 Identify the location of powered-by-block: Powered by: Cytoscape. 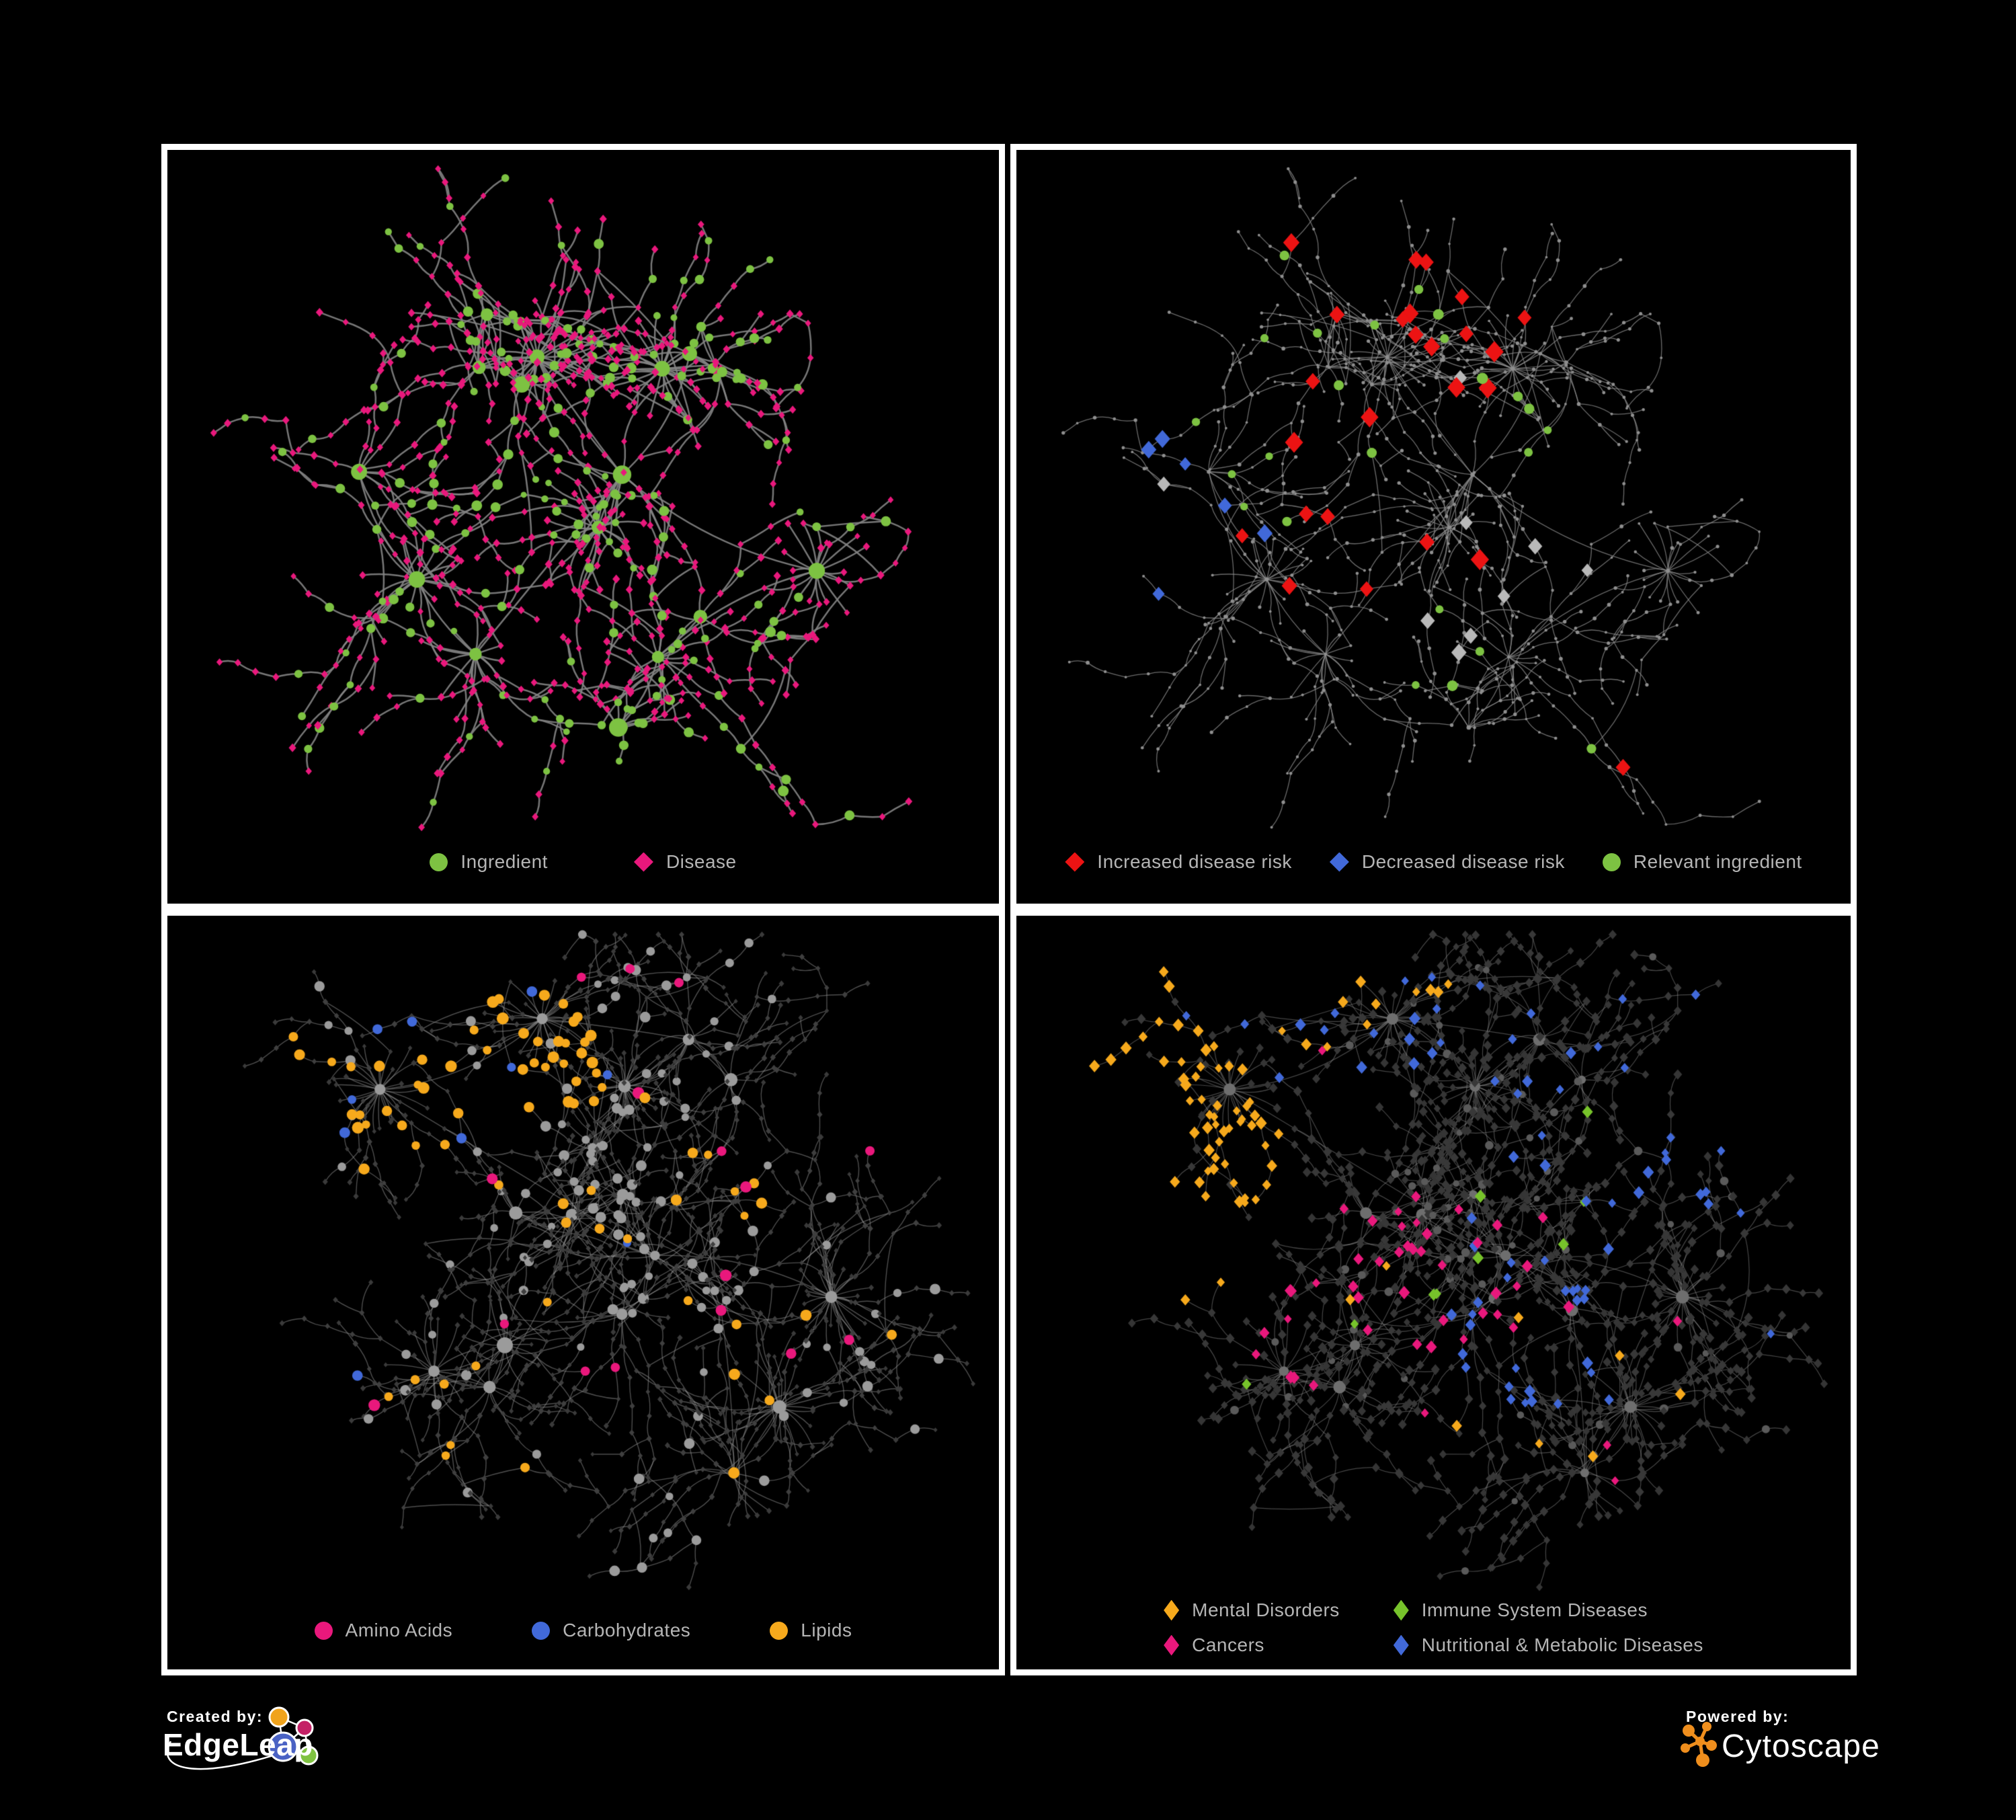
(1791, 1742).